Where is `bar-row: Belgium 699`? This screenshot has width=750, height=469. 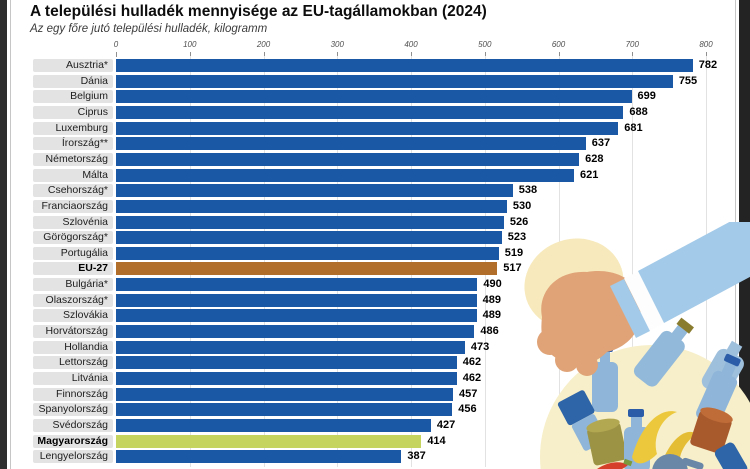 bar-row: Belgium 699 is located at coordinates (375, 97).